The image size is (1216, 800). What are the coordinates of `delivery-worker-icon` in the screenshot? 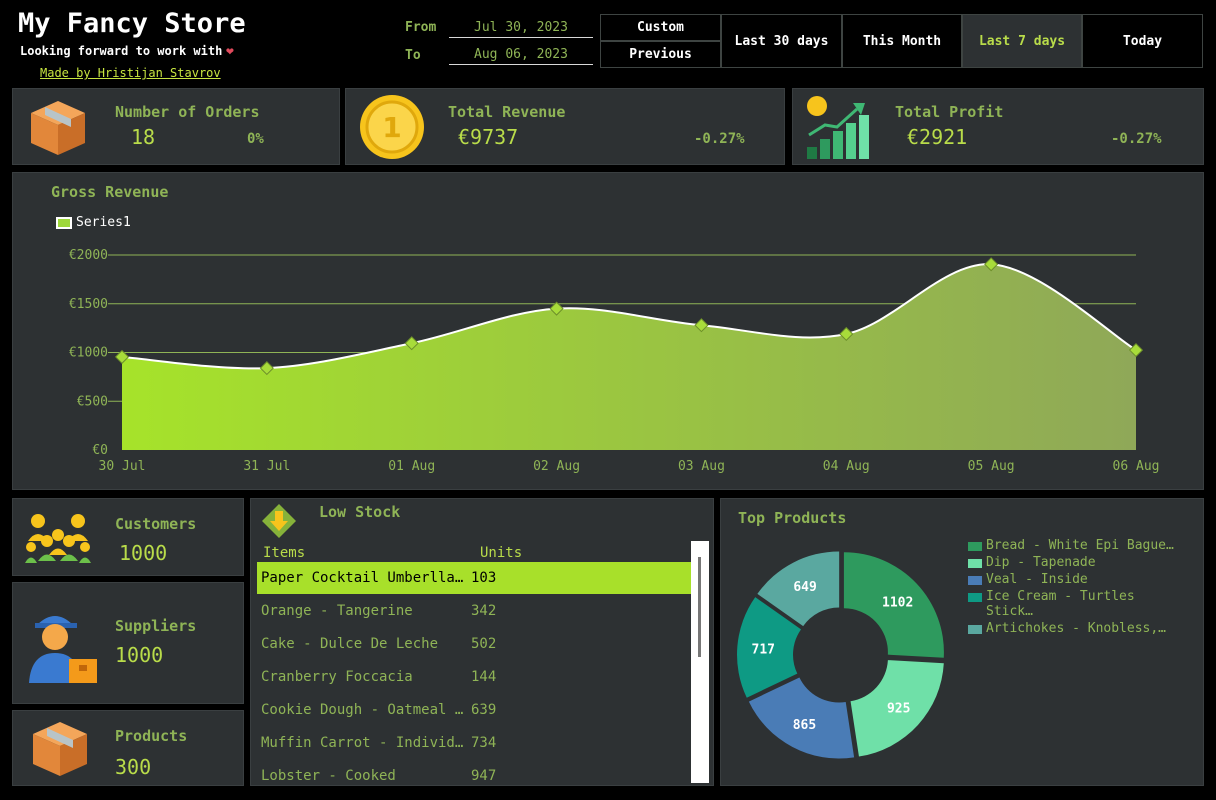 It's located at (63, 649).